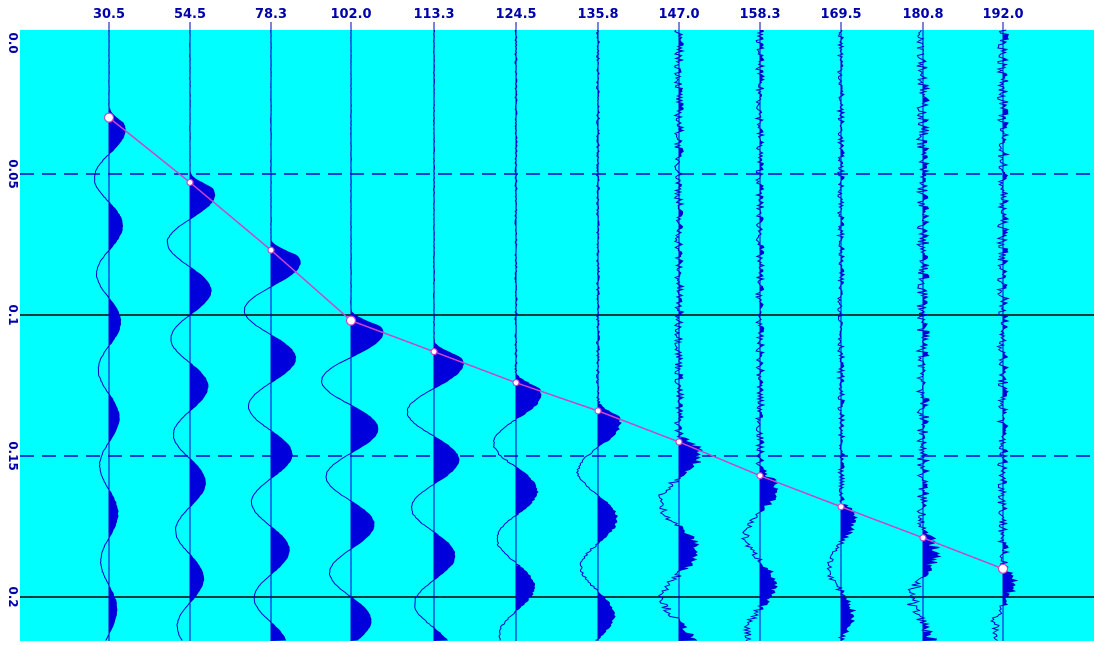 The image size is (1094, 645). I want to click on x-tick-label: 102.0, so click(350, 14).